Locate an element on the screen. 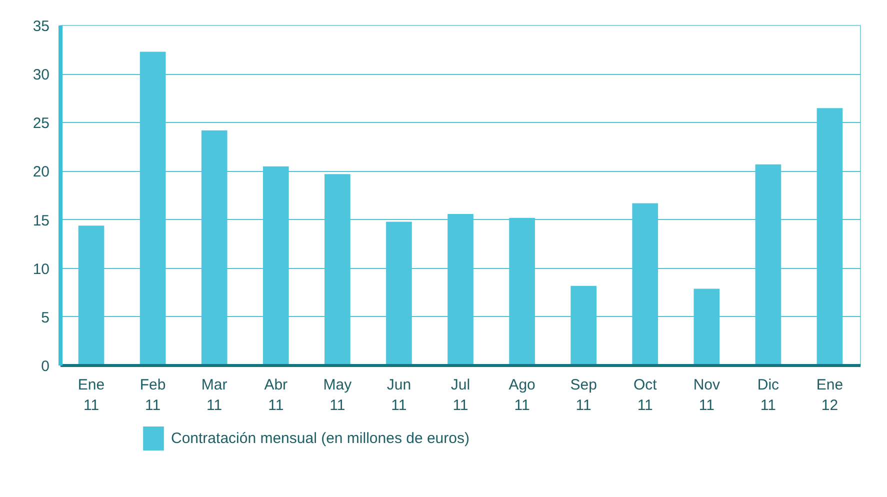 The image size is (887, 497). y-tick-label: 15 is located at coordinates (41, 221).